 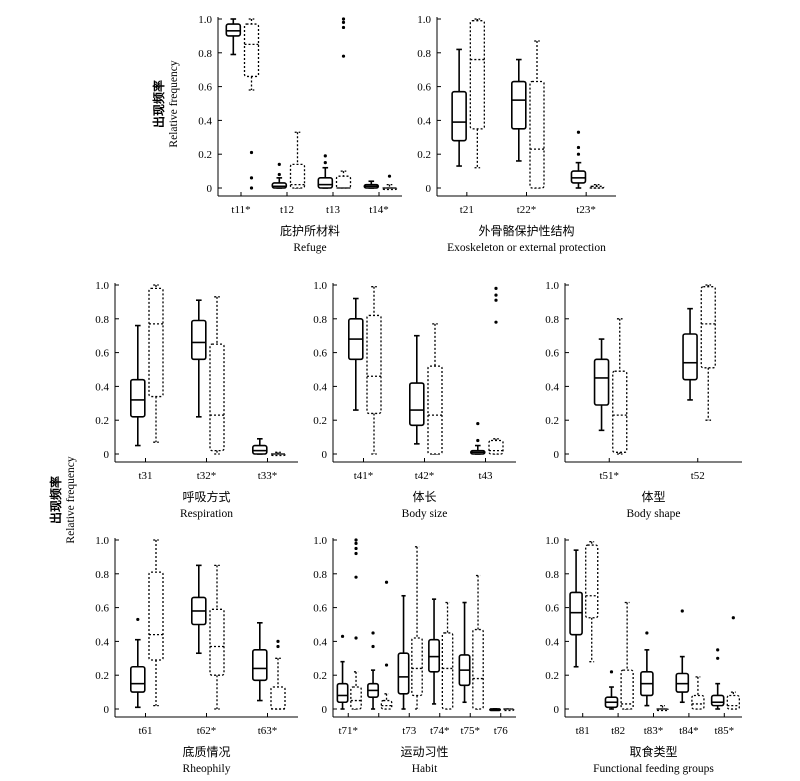 What do you see at coordinates (733, 663) in the screenshot?
I see `box-dotted-t85star` at bounding box center [733, 663].